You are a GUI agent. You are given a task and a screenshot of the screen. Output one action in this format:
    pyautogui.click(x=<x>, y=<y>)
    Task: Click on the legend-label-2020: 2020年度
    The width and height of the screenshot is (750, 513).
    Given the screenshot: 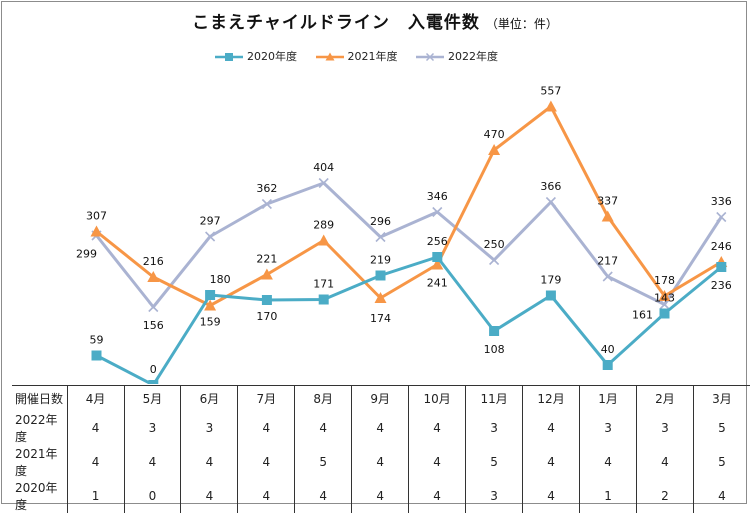 What is the action you would take?
    pyautogui.click(x=272, y=56)
    